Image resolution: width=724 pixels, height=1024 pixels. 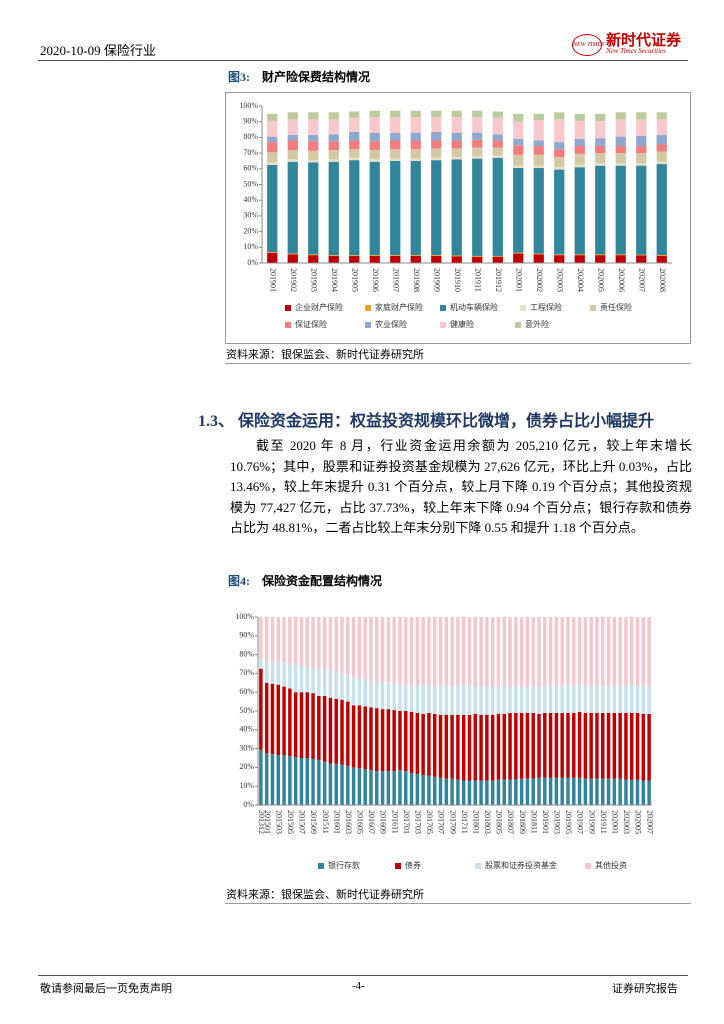 I want to click on x-tick-label: 201507, so click(x=302, y=822).